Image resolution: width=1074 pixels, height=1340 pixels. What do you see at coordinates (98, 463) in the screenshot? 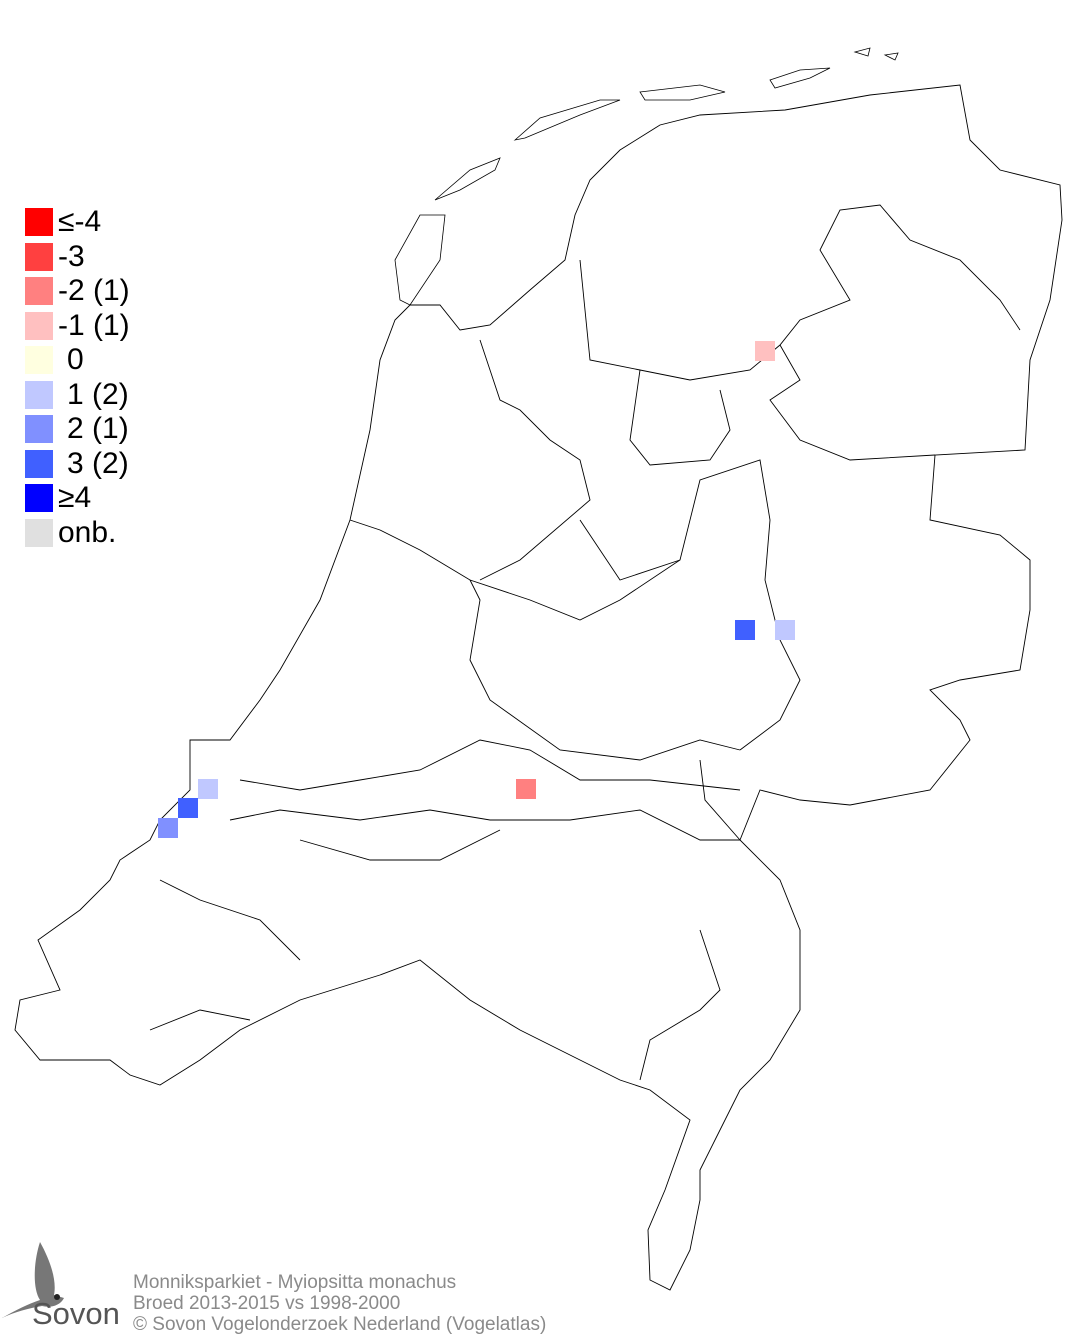
I see `legend-label: 3 (2)` at bounding box center [98, 463].